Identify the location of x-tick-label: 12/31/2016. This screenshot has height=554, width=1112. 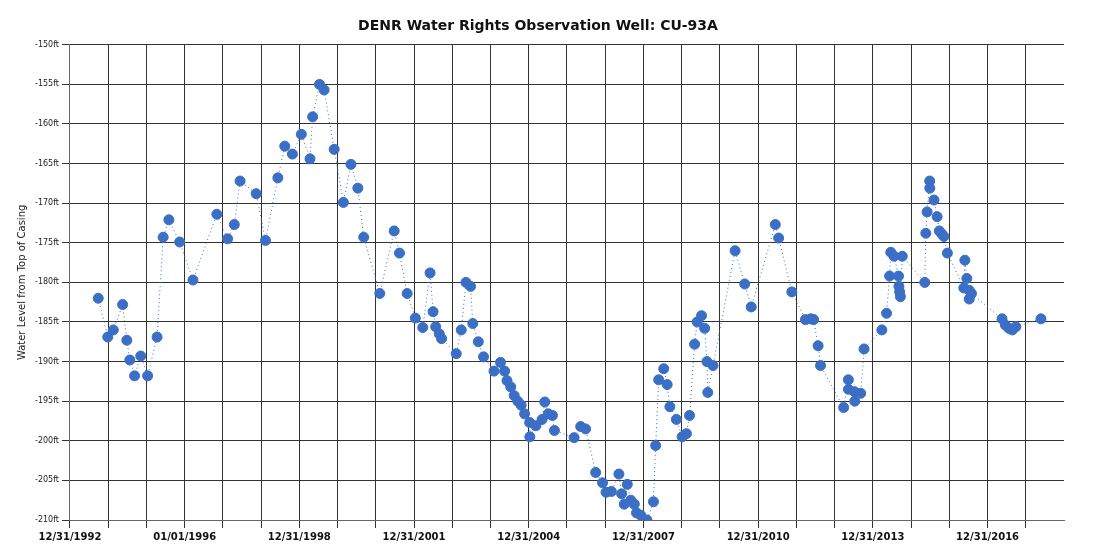
(988, 536).